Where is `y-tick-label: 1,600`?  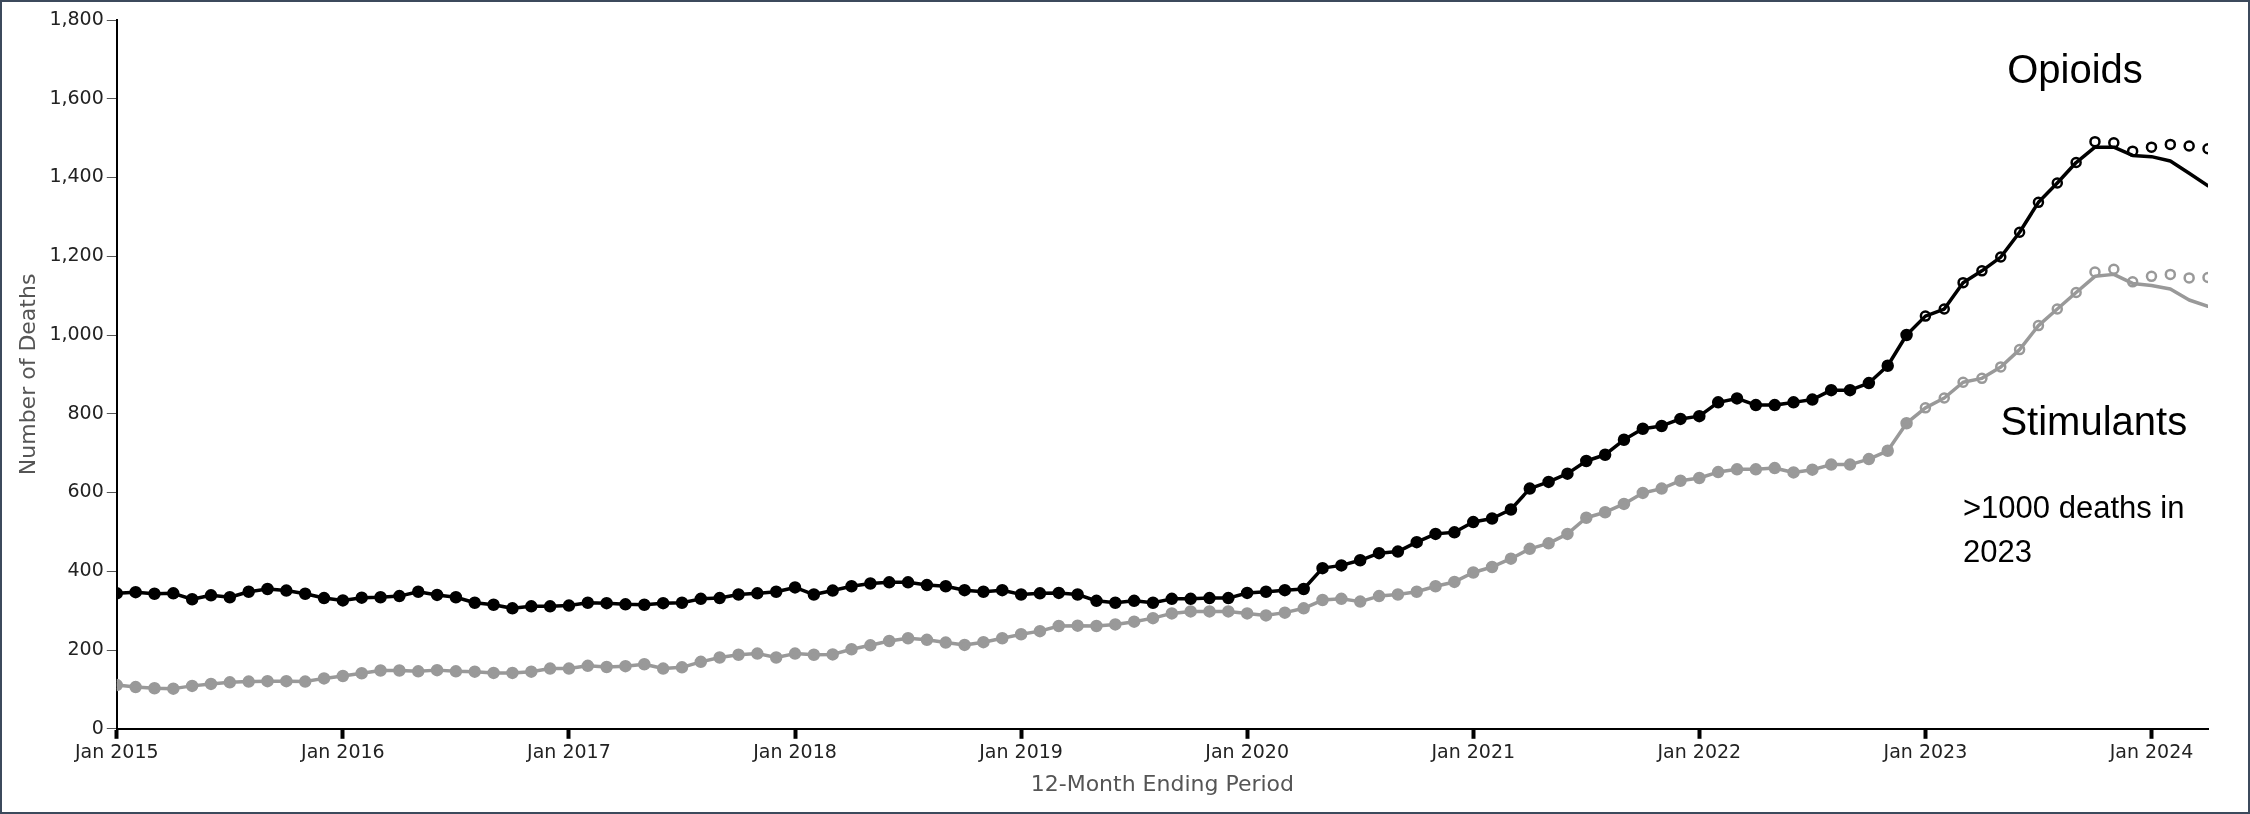 y-tick-label: 1,600 is located at coordinates (76, 96).